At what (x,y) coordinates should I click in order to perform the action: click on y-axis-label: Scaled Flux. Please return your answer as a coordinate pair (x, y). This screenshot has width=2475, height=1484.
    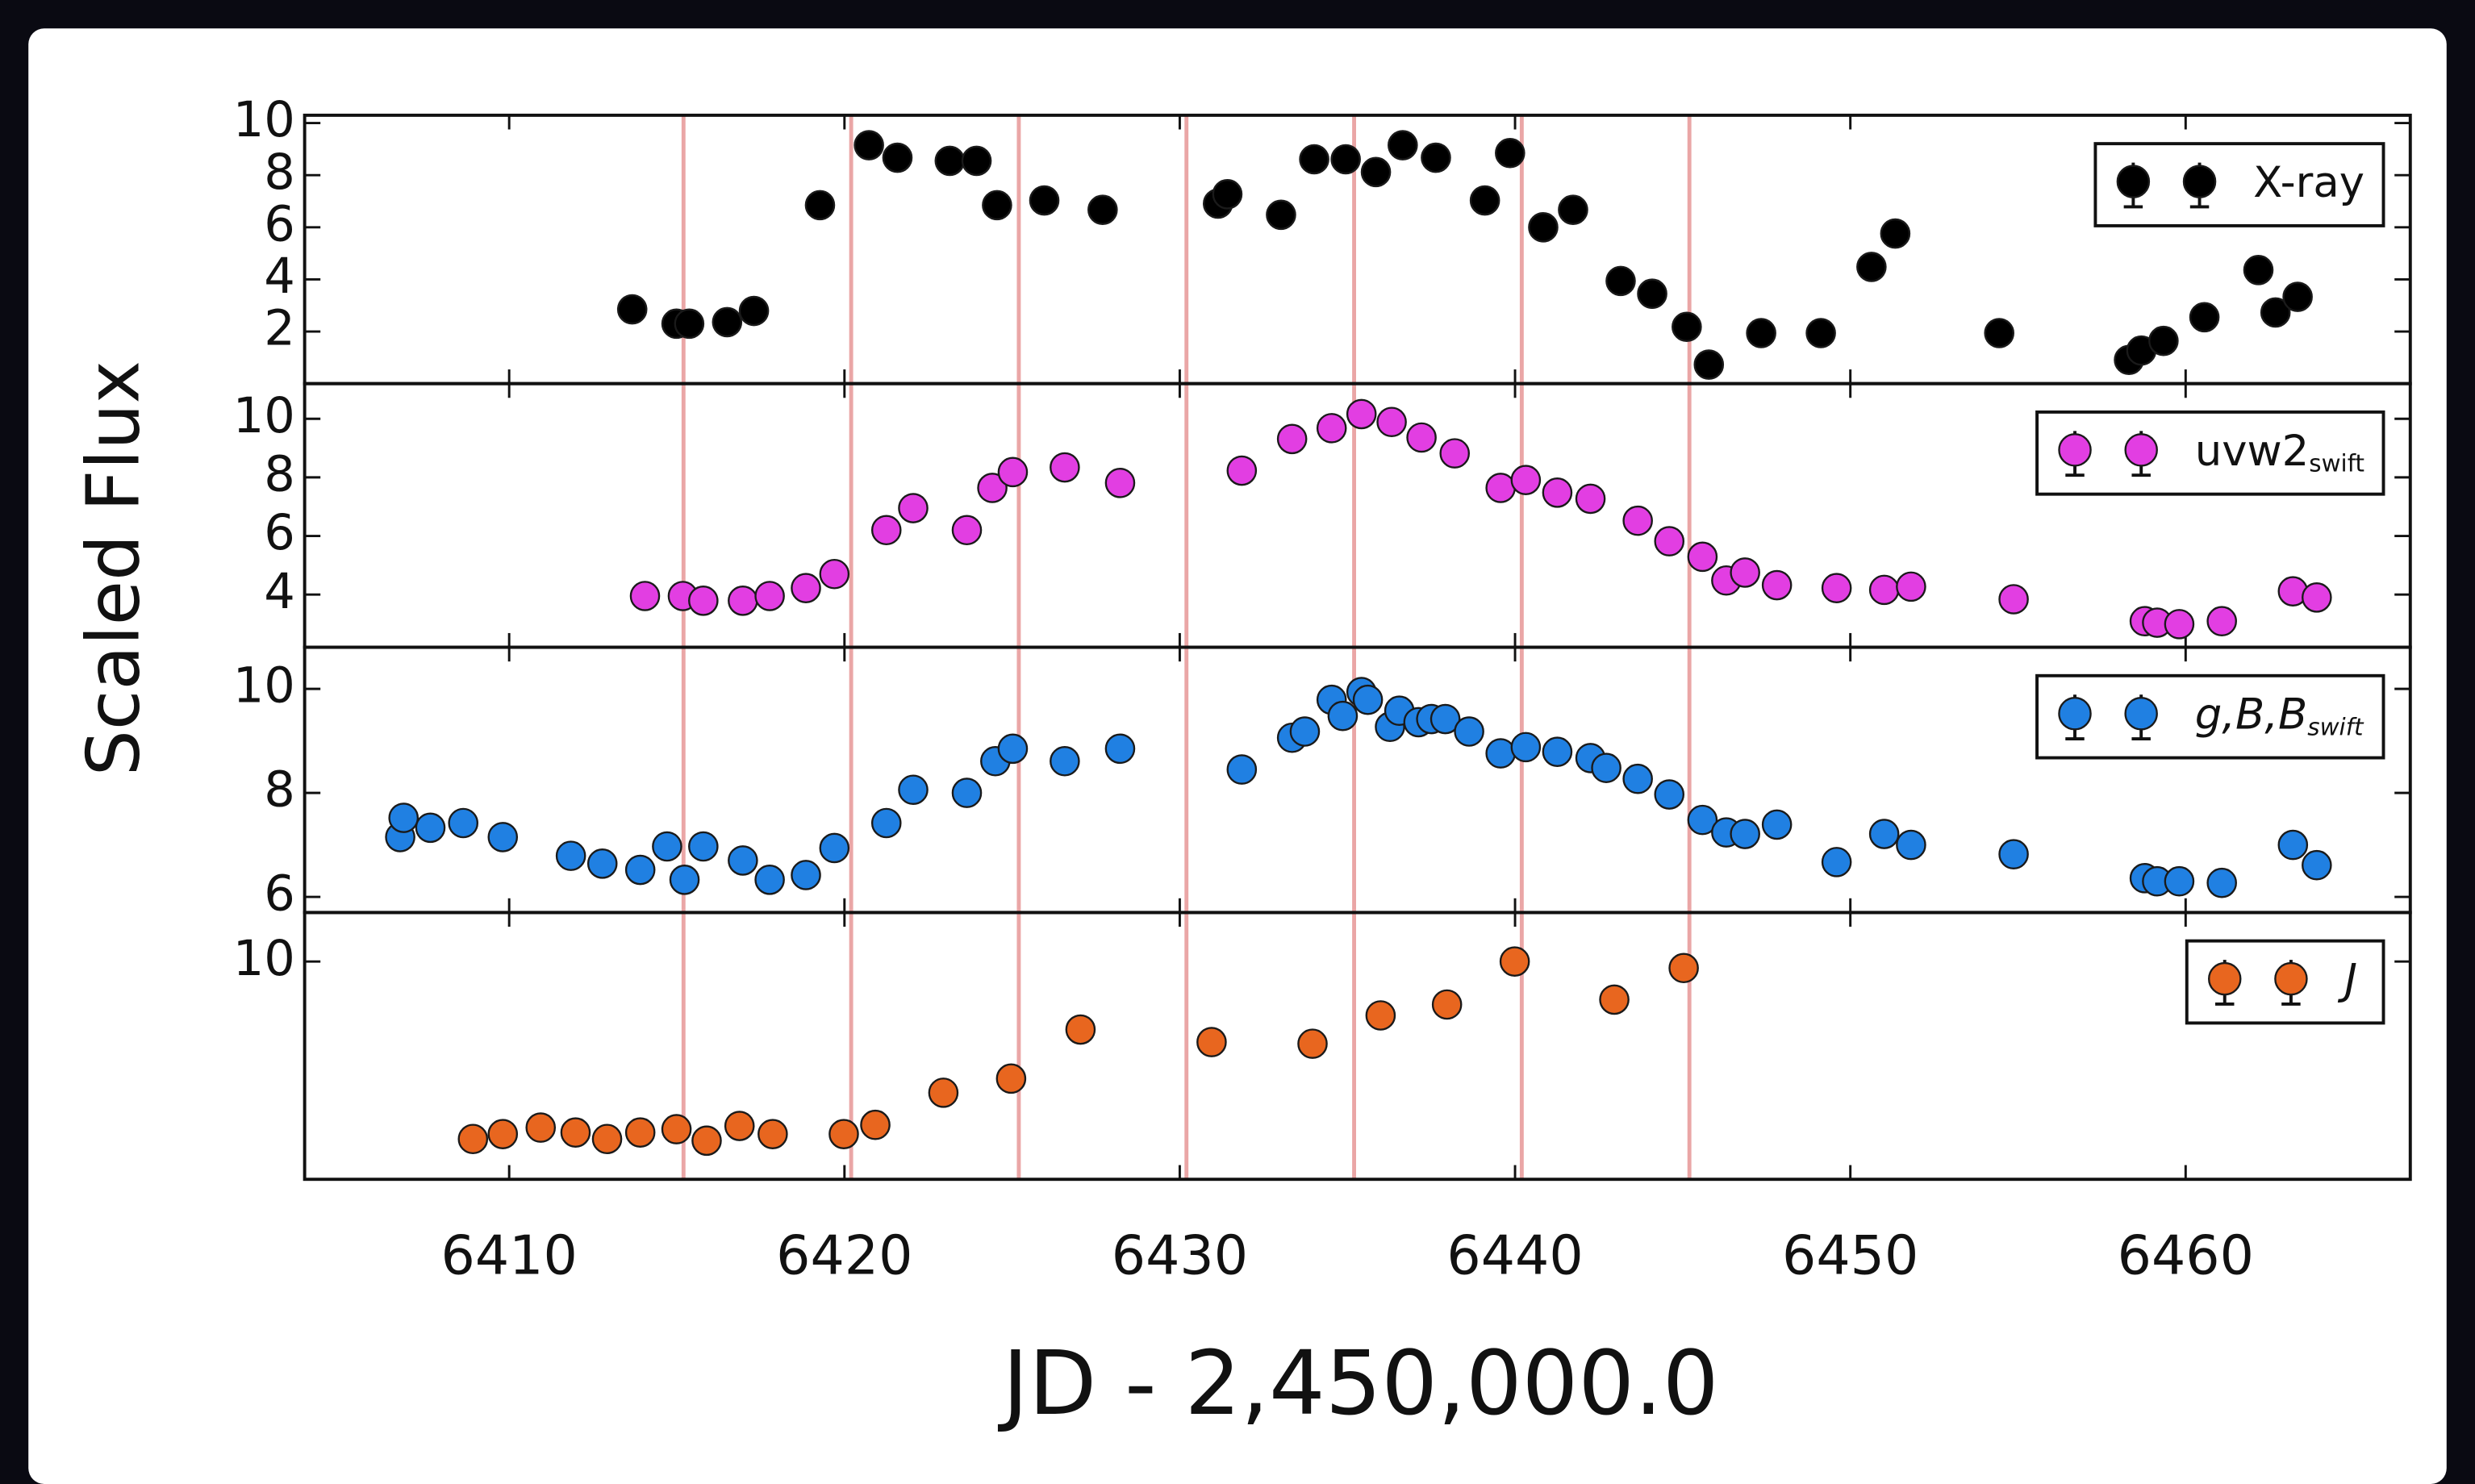
    Looking at the image, I should click on (114, 568).